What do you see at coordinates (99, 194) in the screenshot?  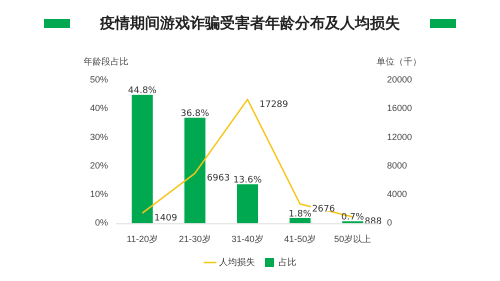 I see `y-tick-label: 10%` at bounding box center [99, 194].